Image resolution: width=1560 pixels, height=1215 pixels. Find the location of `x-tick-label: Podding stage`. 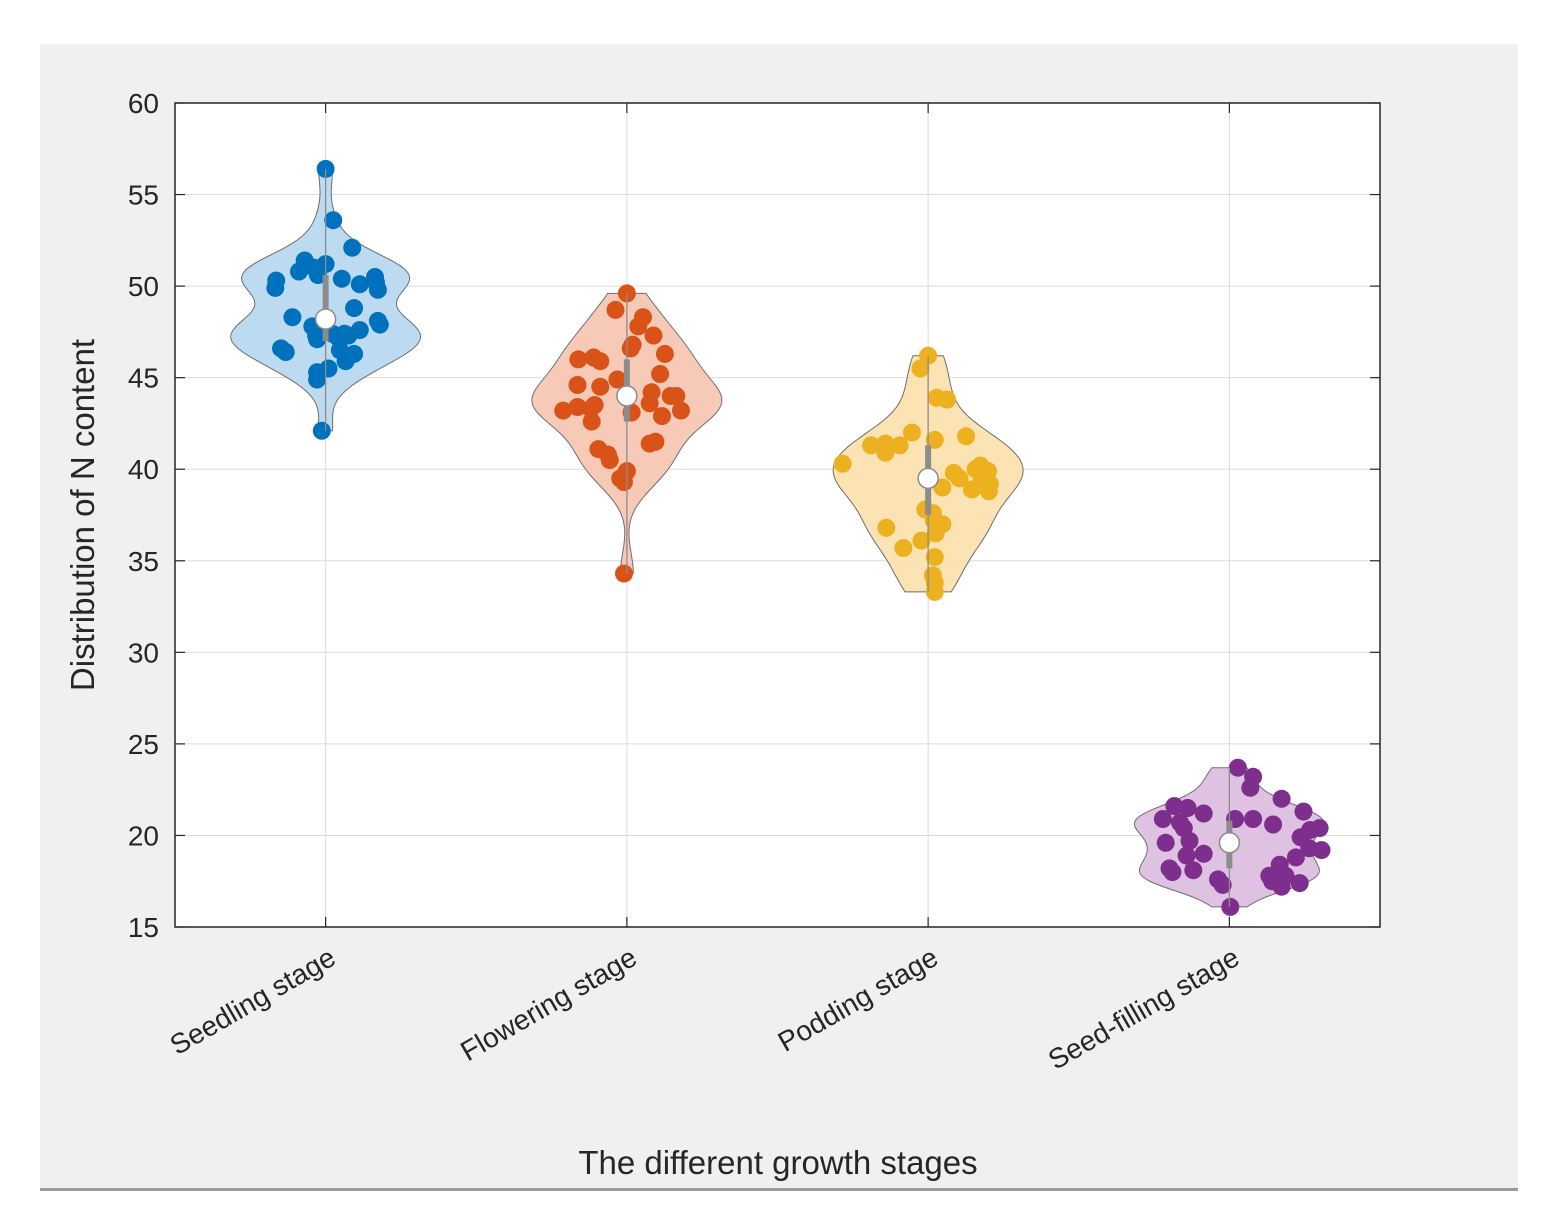

x-tick-label: Podding stage is located at coordinates (858, 999).